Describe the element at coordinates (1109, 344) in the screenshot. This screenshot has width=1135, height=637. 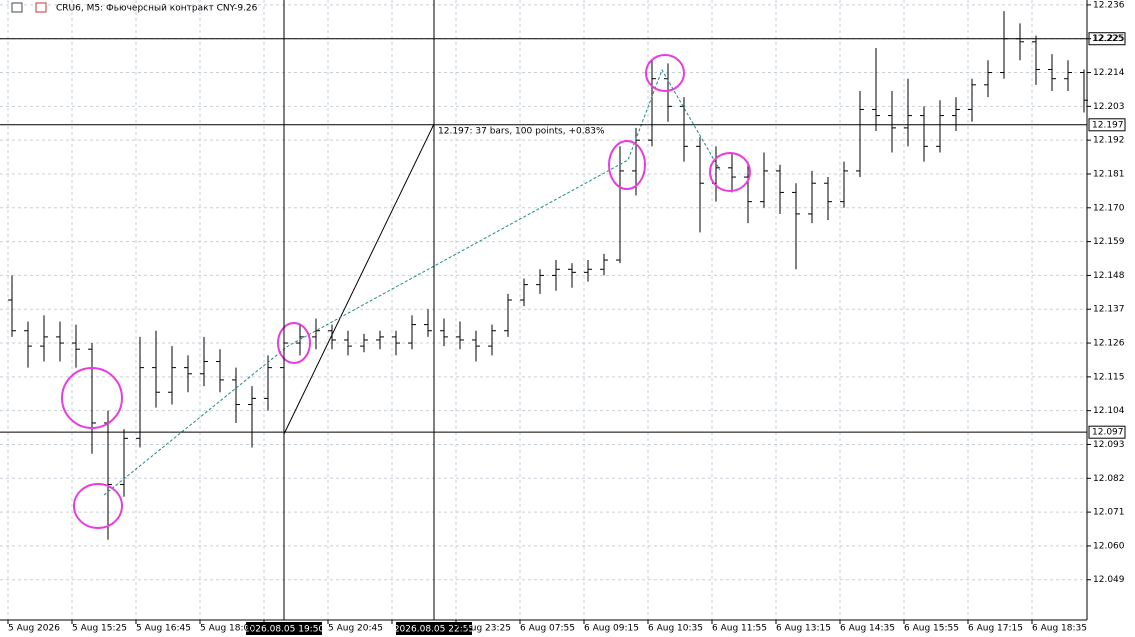
I see `y-tick-label: 12.126` at that location.